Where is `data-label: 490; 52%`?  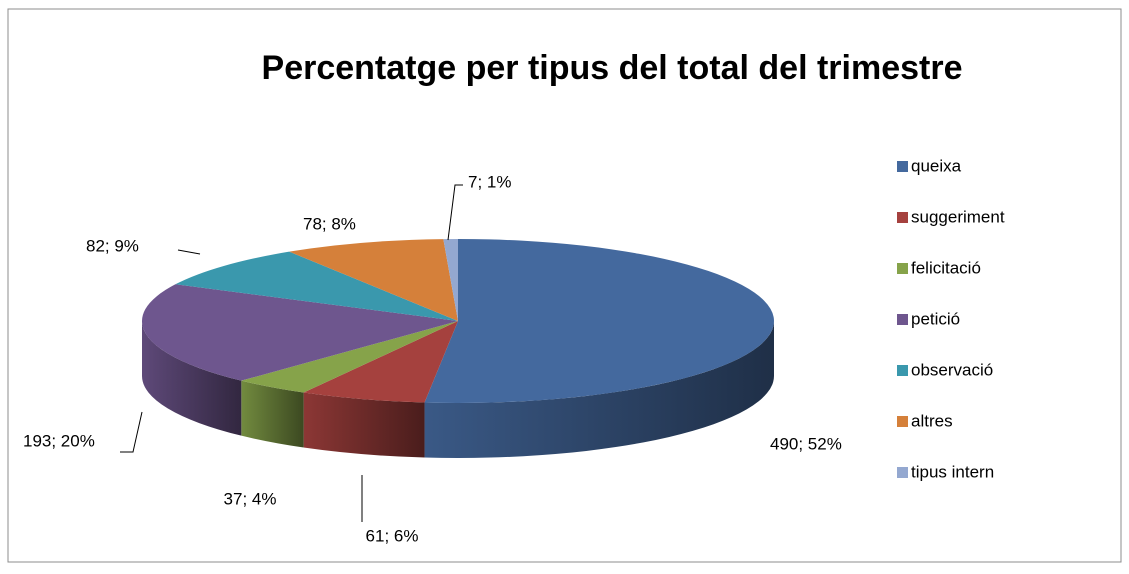
data-label: 490; 52% is located at coordinates (806, 443).